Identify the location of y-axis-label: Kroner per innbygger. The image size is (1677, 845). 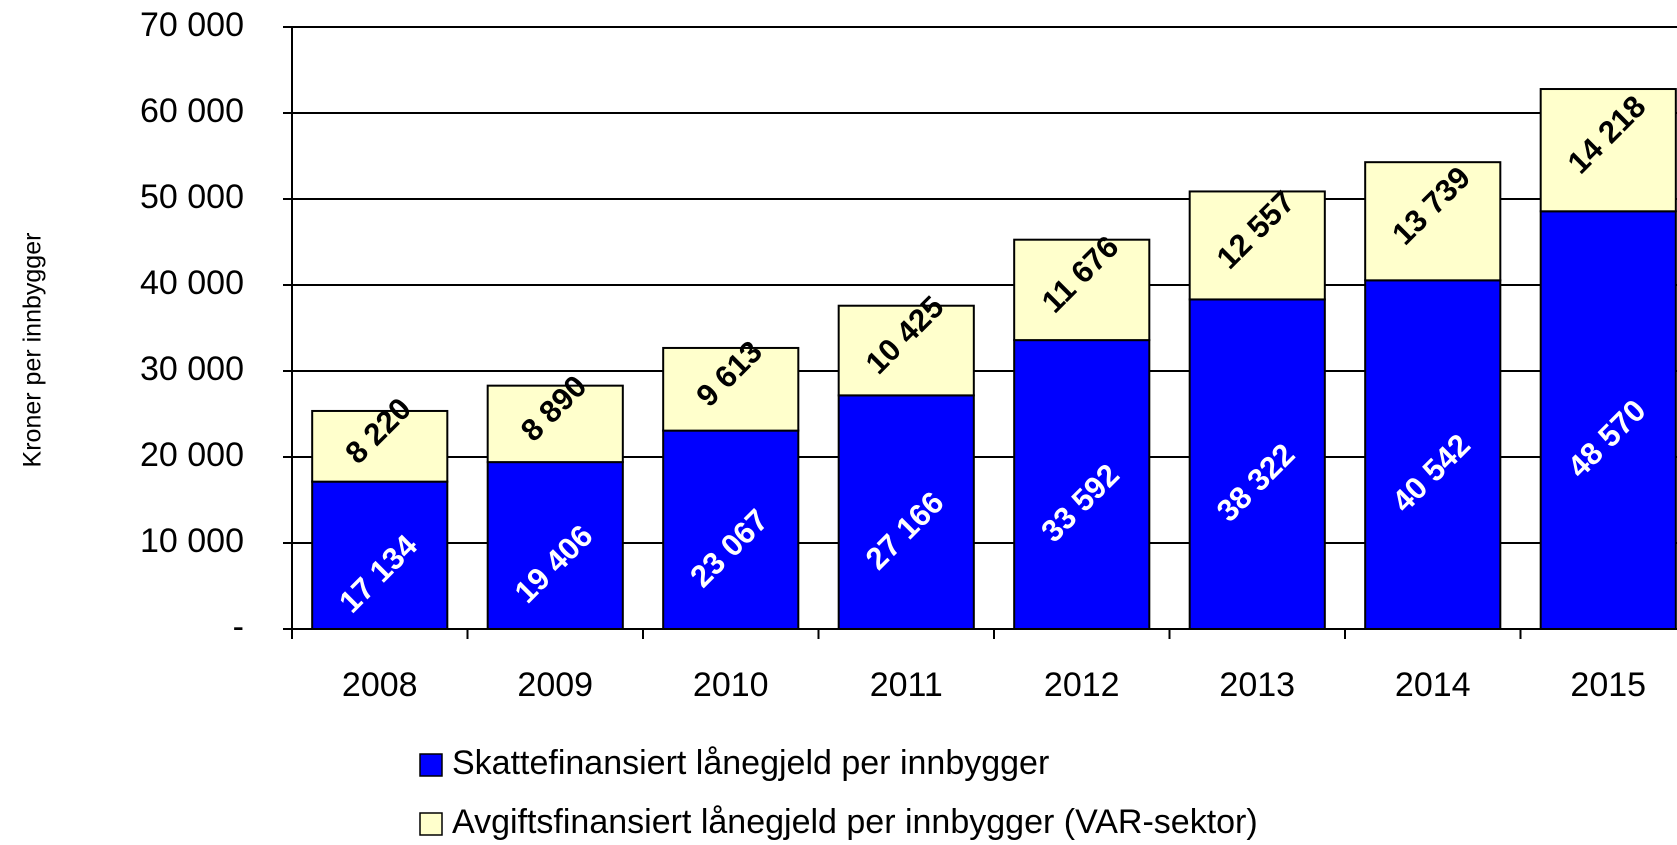
(33, 350).